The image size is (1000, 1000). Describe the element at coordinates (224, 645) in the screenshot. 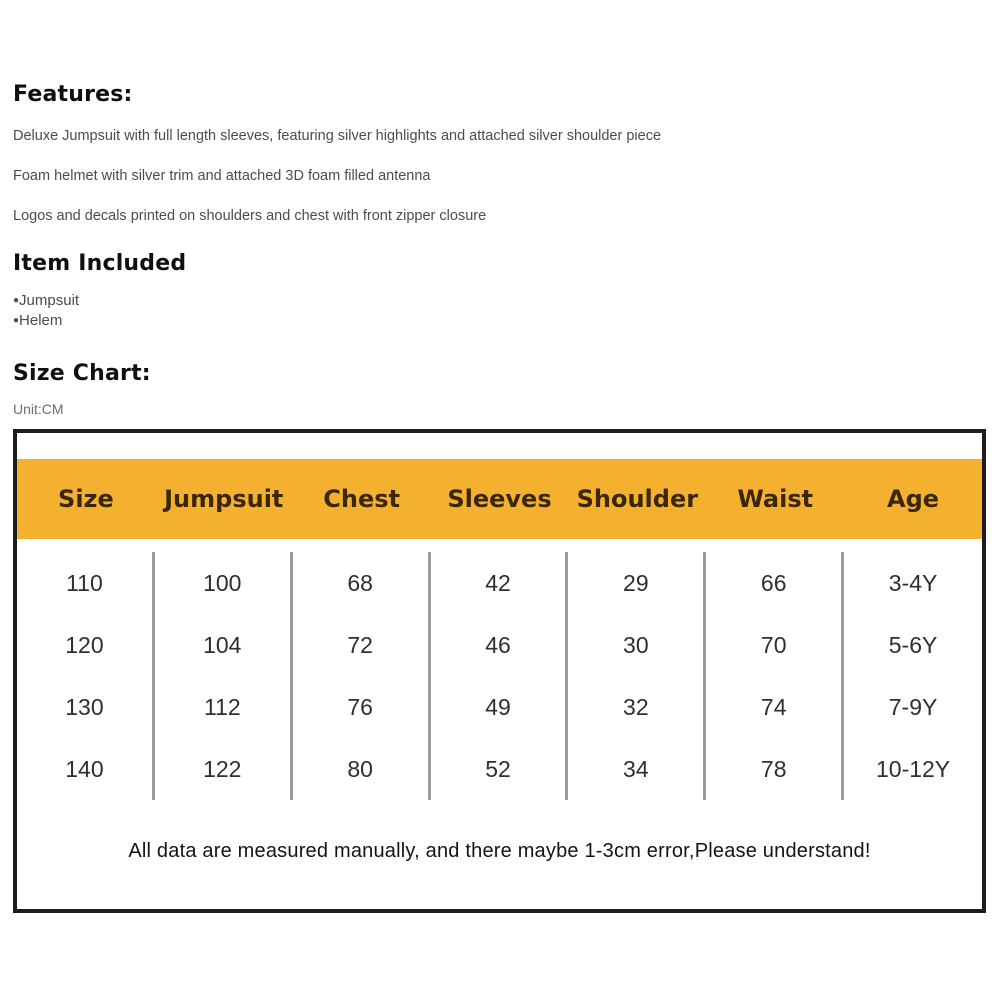

I see `table-cell: 104` at that location.